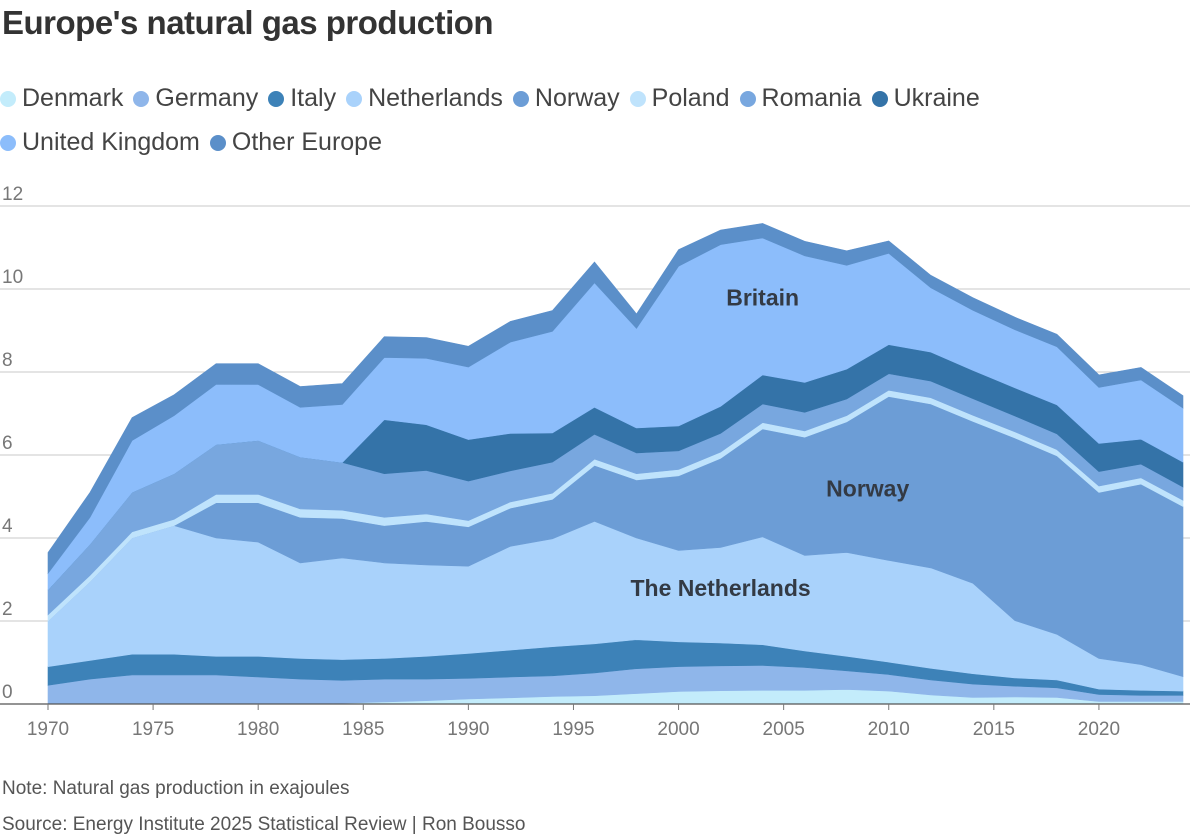  Describe the element at coordinates (248, 22) in the screenshot. I see `chart-title: Europe's natural gas production` at that location.